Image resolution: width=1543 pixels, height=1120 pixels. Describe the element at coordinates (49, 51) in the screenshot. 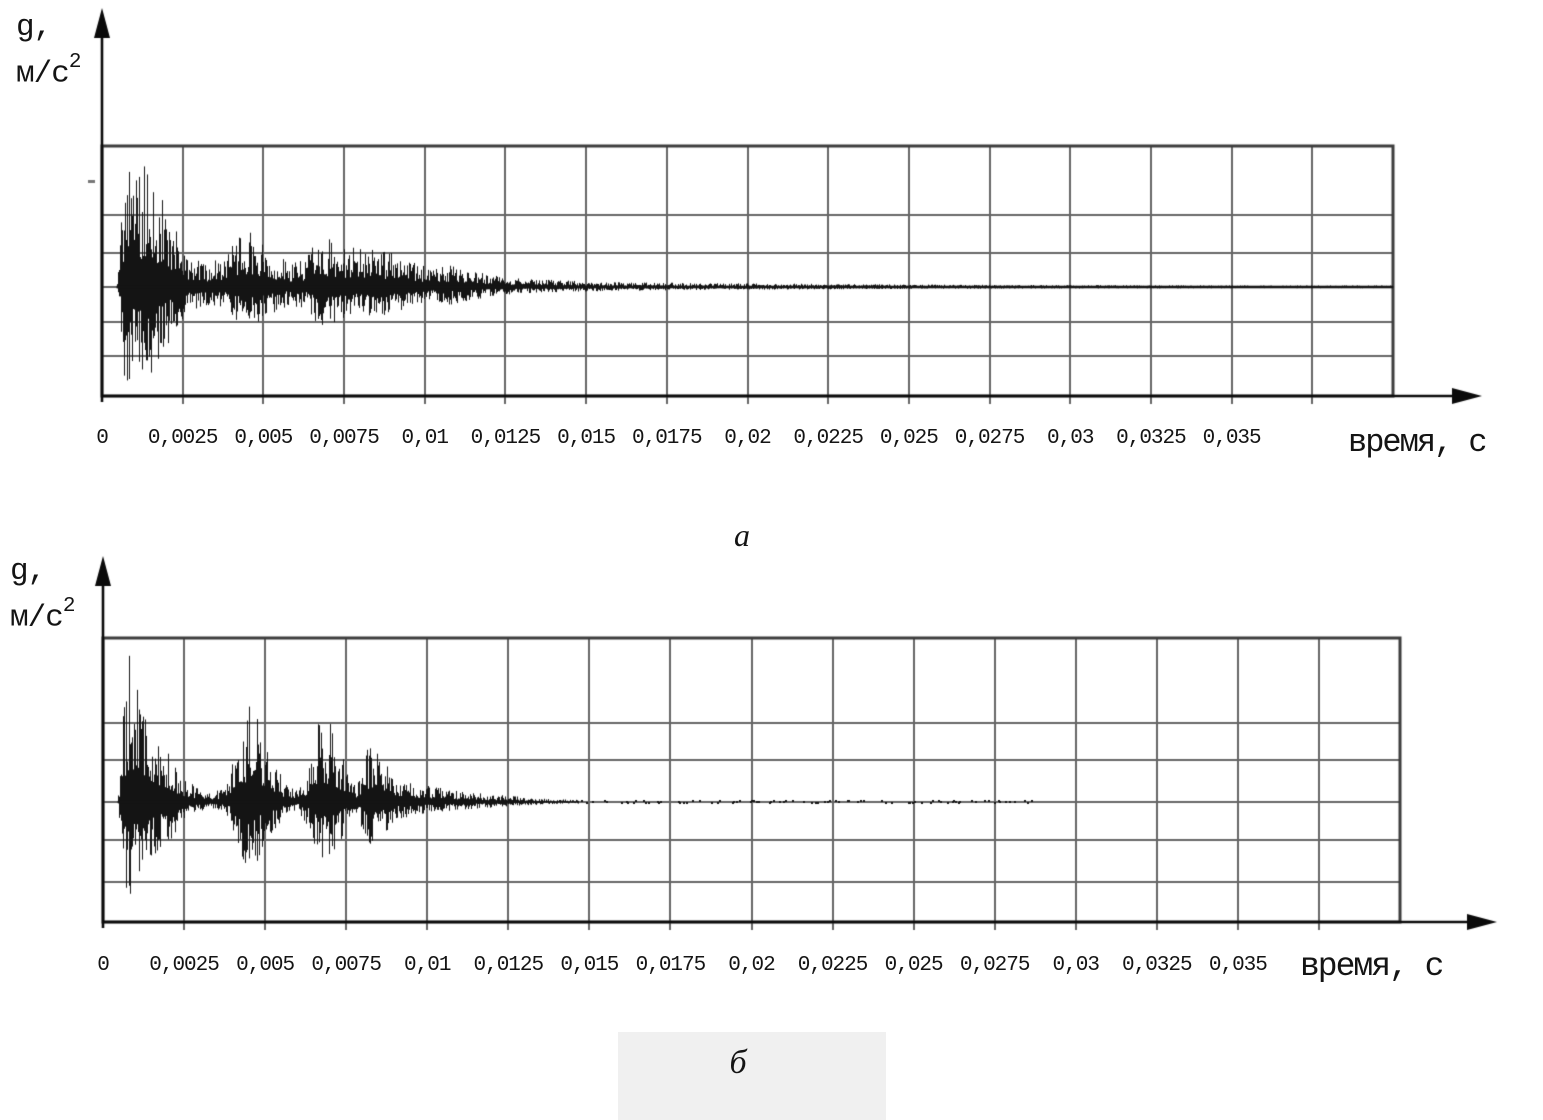

I see `y-axis-label-a: g, м/с2` at that location.